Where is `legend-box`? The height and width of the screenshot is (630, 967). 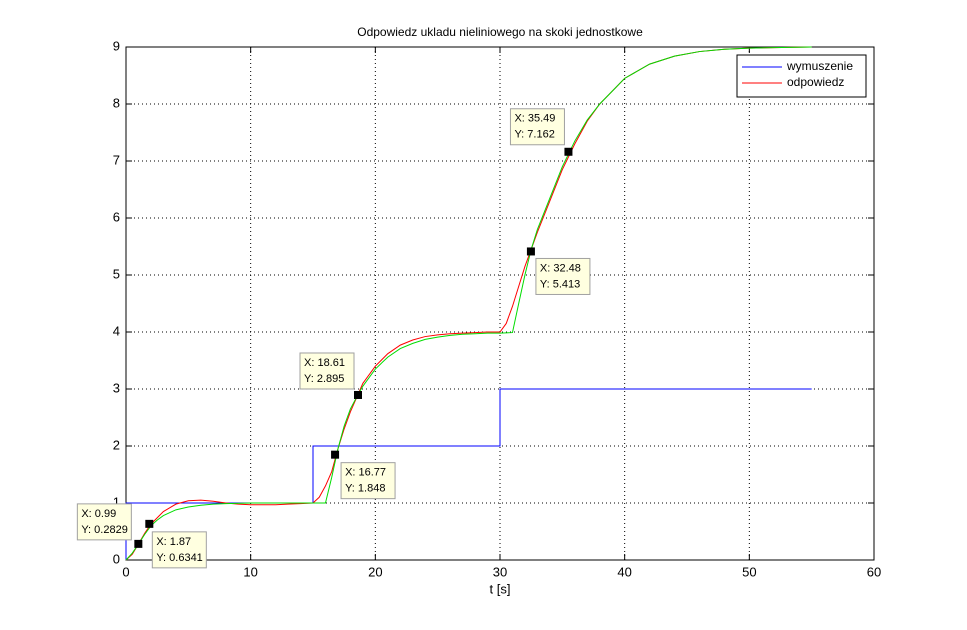 legend-box is located at coordinates (801, 76).